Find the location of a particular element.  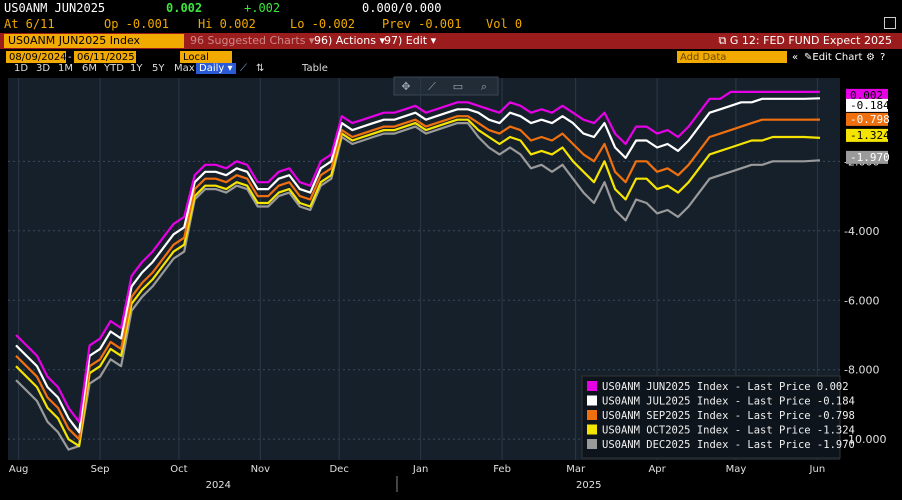

chart-settings-icon: ⚙ is located at coordinates (870, 57).